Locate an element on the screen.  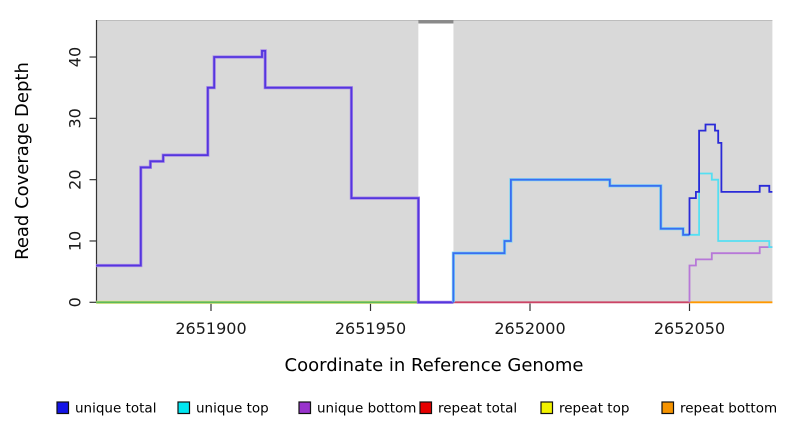
legend-item-unique-top: unique top is located at coordinates (223, 409).